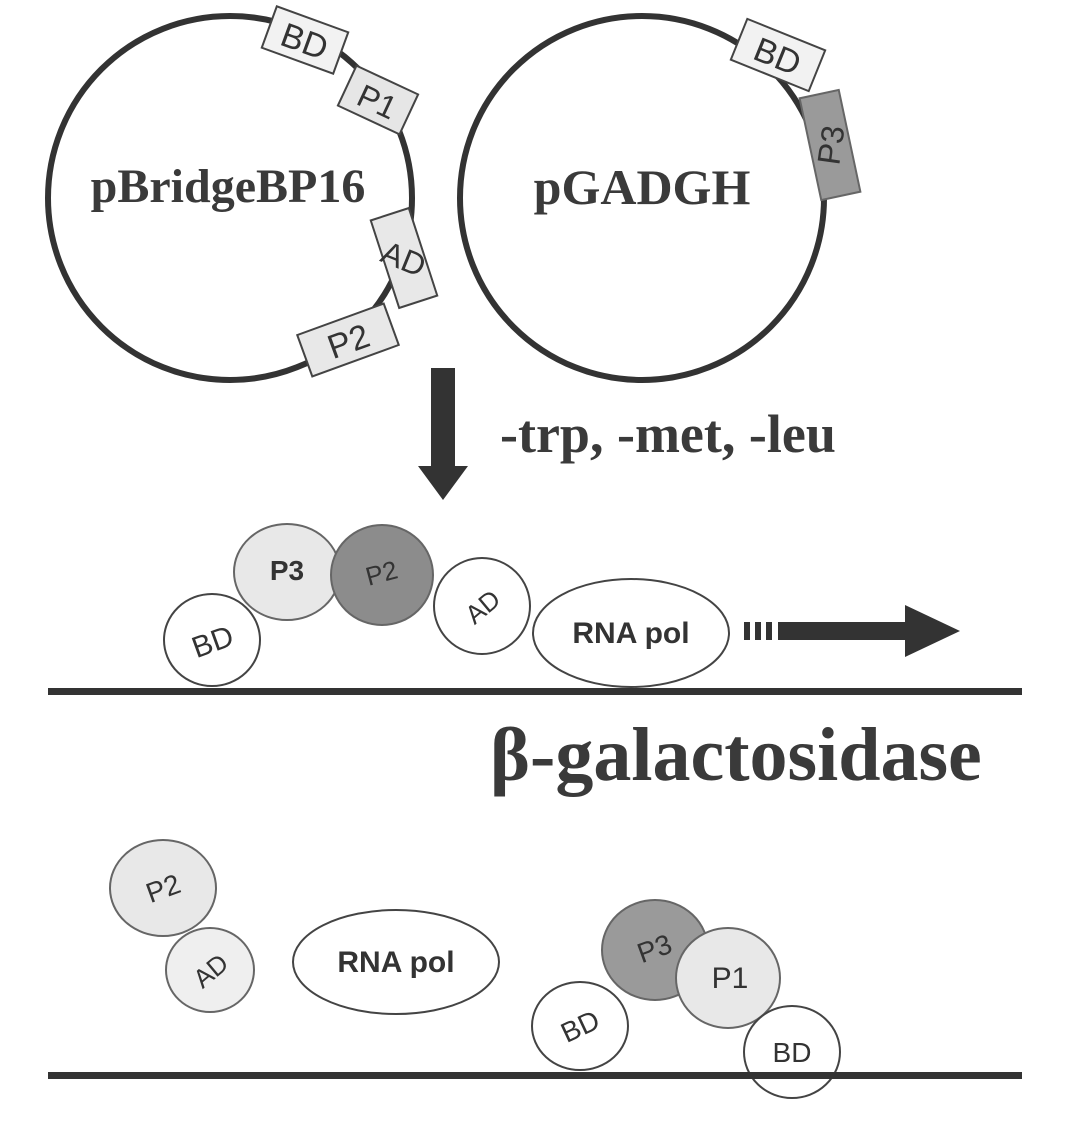  I want to click on segment-bd-left: BD, so click(305, 40).